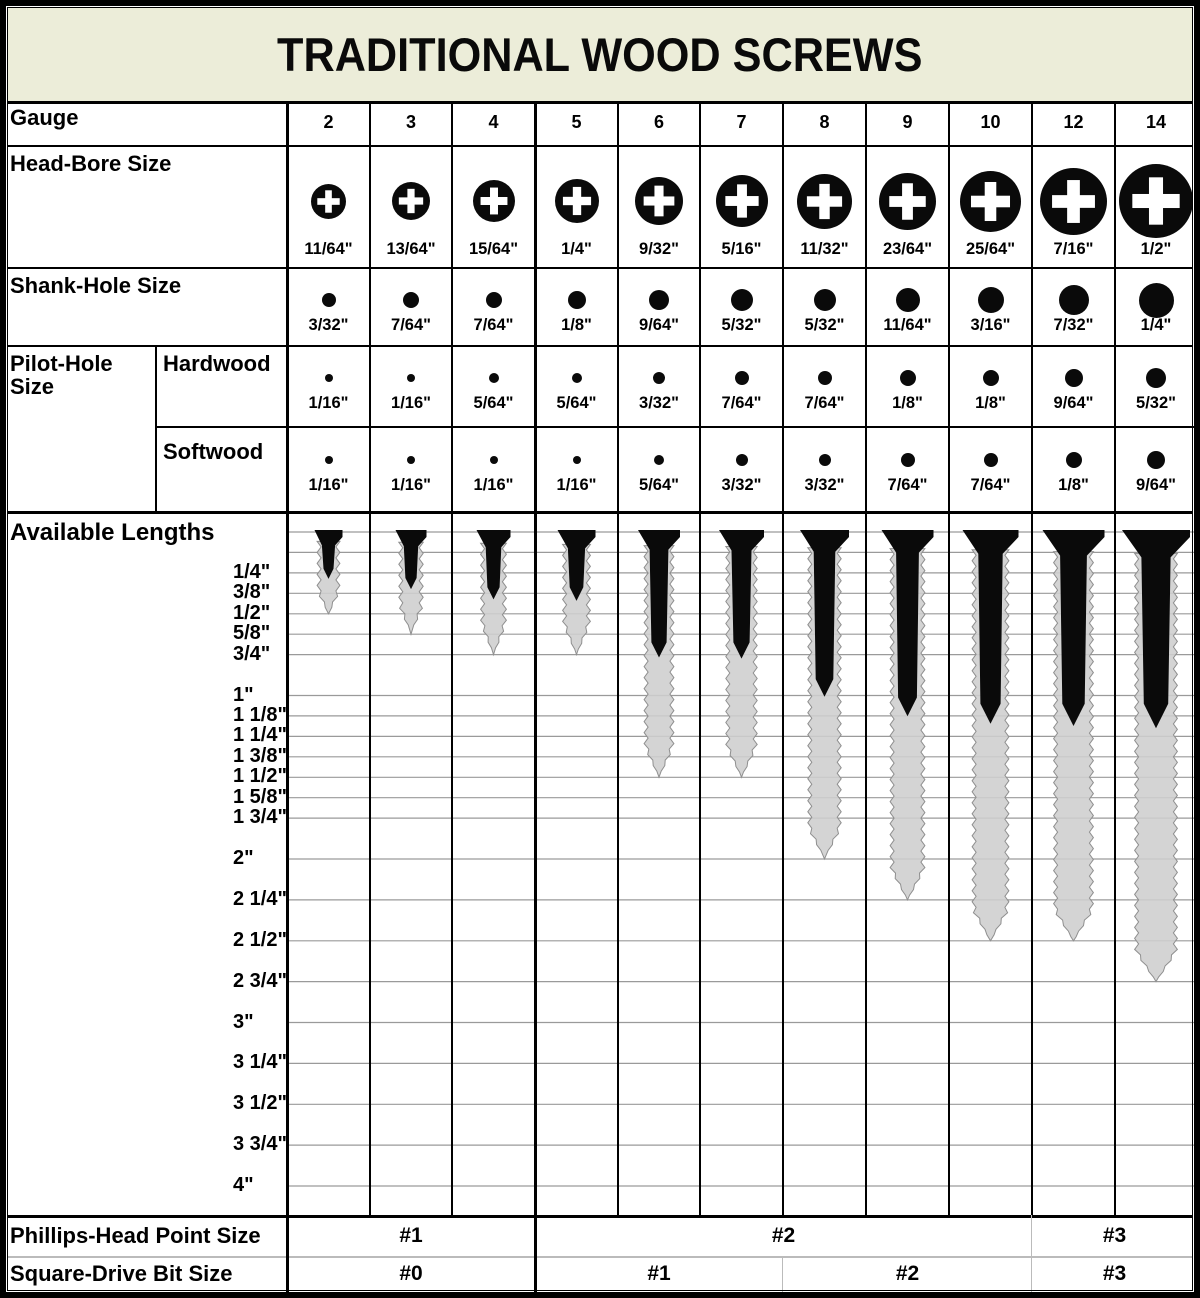 This screenshot has width=1200, height=1298. What do you see at coordinates (411, 249) in the screenshot?
I see `head-bore-value: 13/64"` at bounding box center [411, 249].